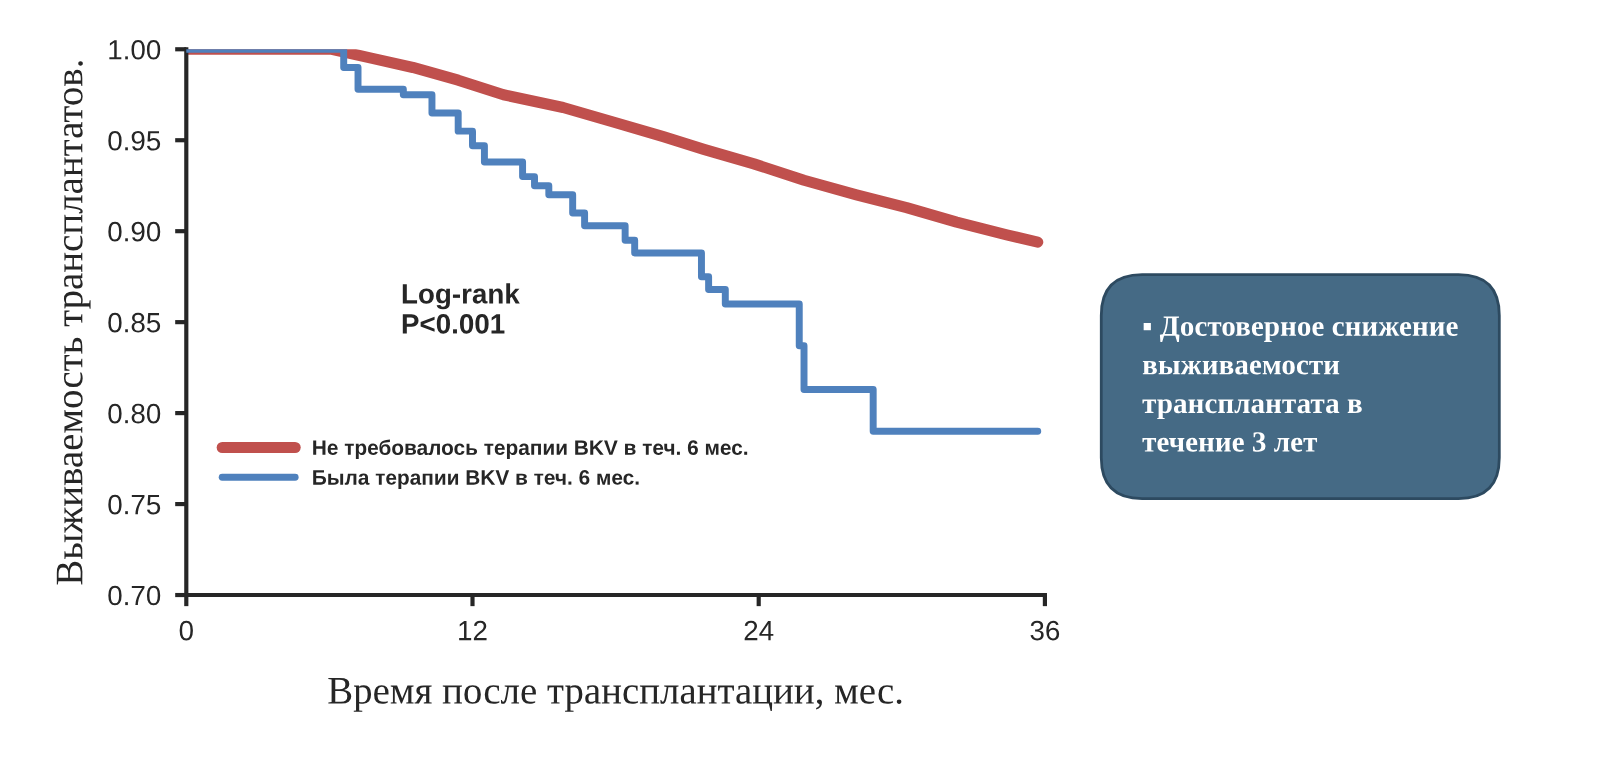 The image size is (1620, 758). I want to click on y-tick-label: 0.70, so click(134, 595).